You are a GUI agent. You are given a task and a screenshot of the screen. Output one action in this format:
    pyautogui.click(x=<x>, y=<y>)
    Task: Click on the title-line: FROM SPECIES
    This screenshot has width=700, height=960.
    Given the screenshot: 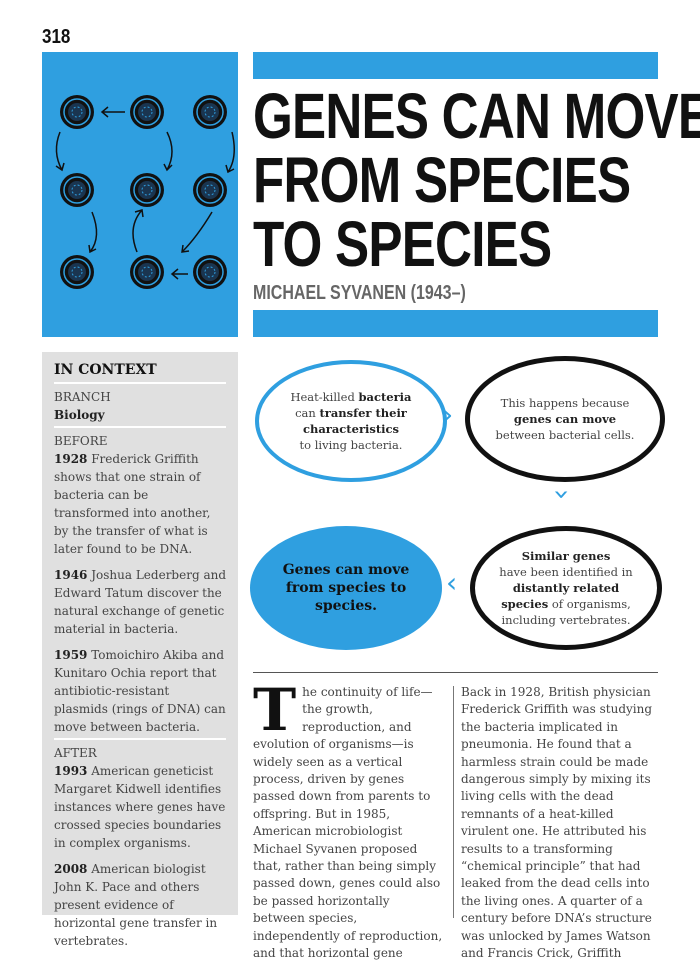 What is the action you would take?
    pyautogui.click(x=442, y=180)
    